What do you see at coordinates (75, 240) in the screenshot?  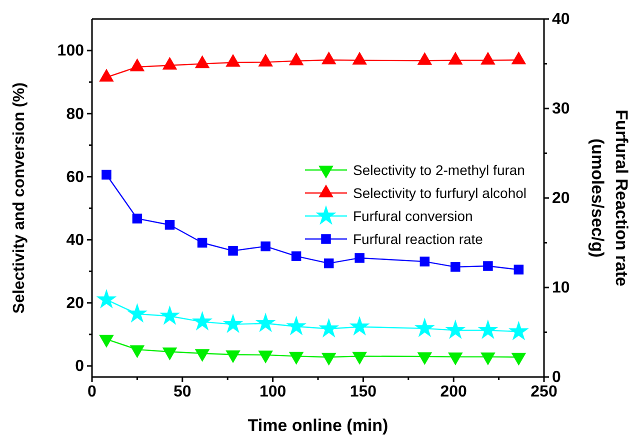 I see `y-tick-label: 40` at bounding box center [75, 240].